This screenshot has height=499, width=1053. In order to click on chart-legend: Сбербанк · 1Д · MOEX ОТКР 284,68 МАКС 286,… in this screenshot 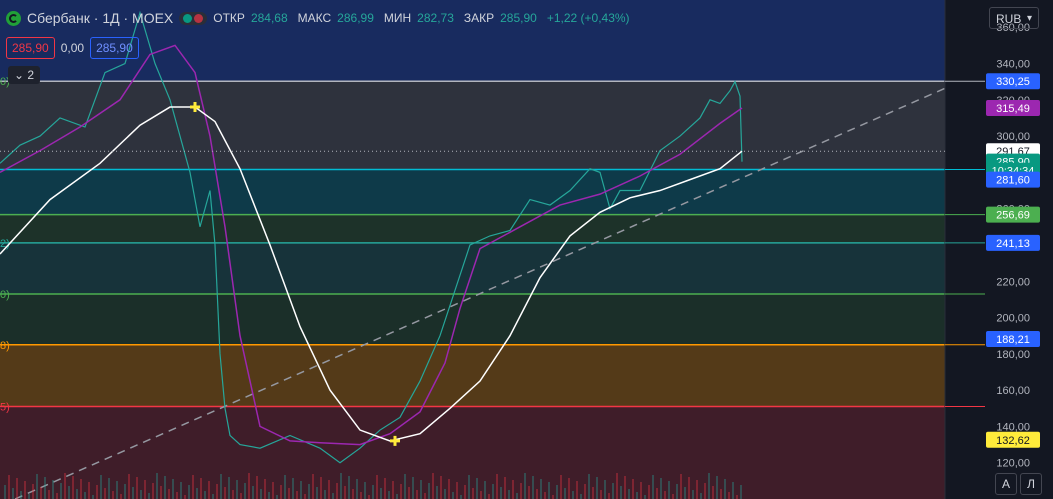, I will do `click(320, 18)`.